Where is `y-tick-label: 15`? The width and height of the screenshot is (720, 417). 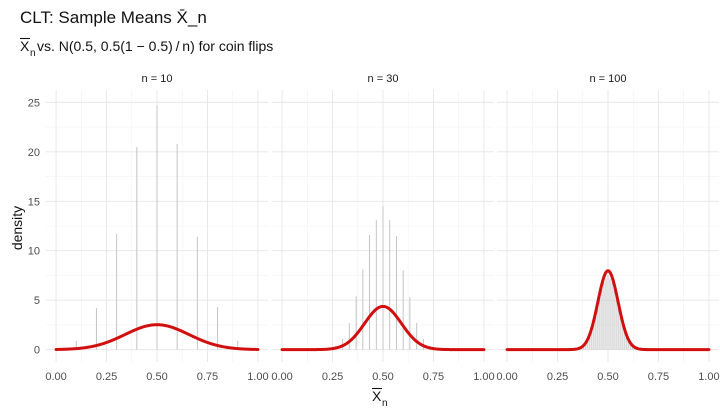
y-tick-label: 15 is located at coordinates (34, 202).